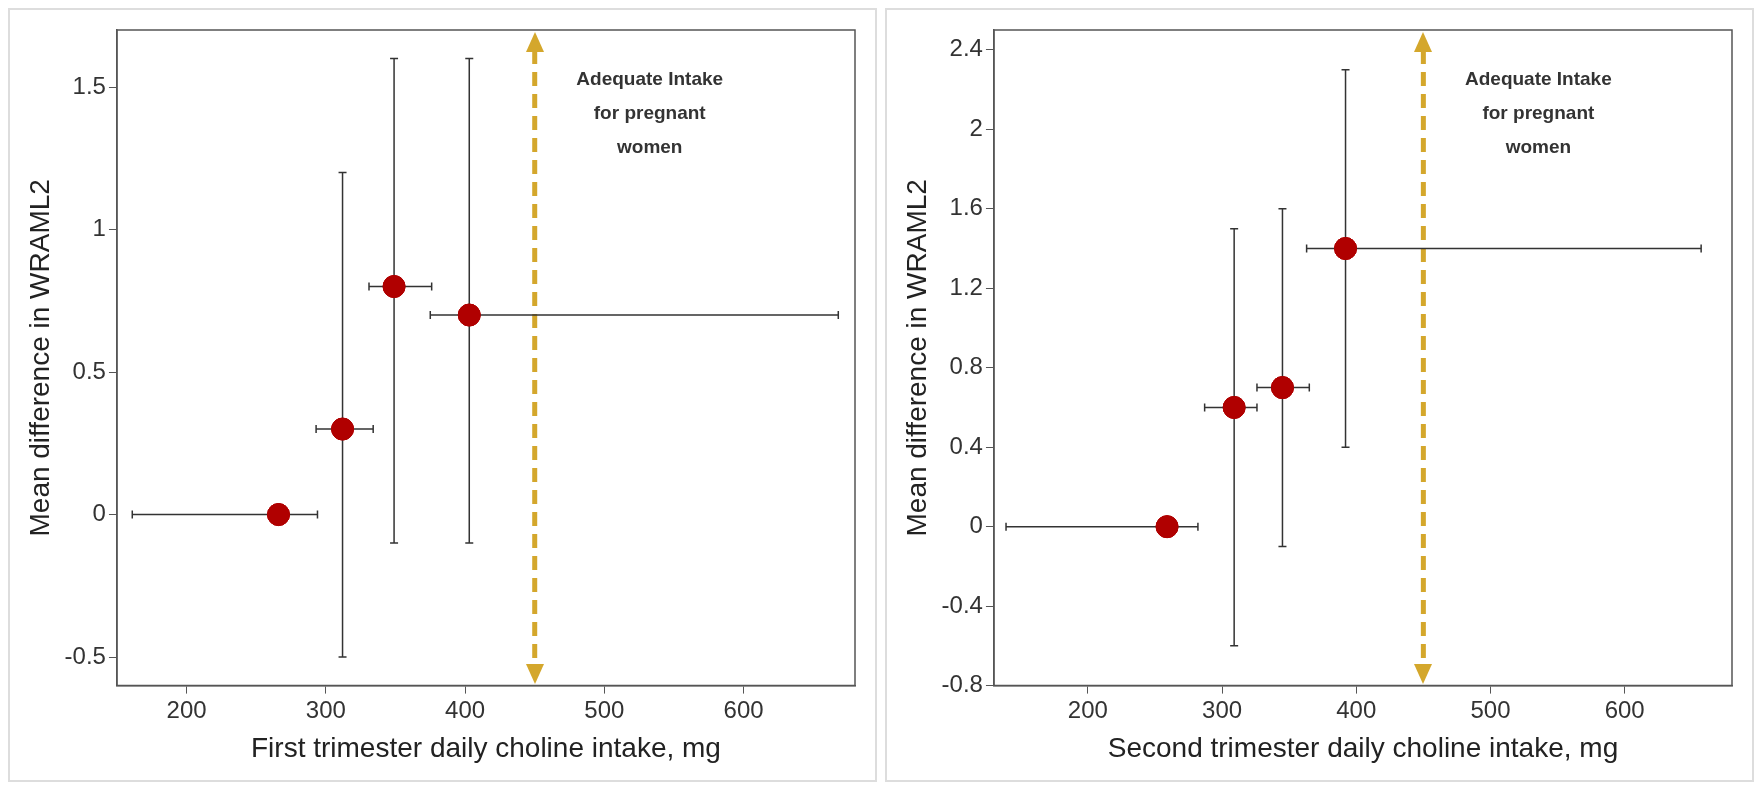 This screenshot has width=1763, height=794. What do you see at coordinates (966, 286) in the screenshot?
I see `y-tick-label: 1.2` at bounding box center [966, 286].